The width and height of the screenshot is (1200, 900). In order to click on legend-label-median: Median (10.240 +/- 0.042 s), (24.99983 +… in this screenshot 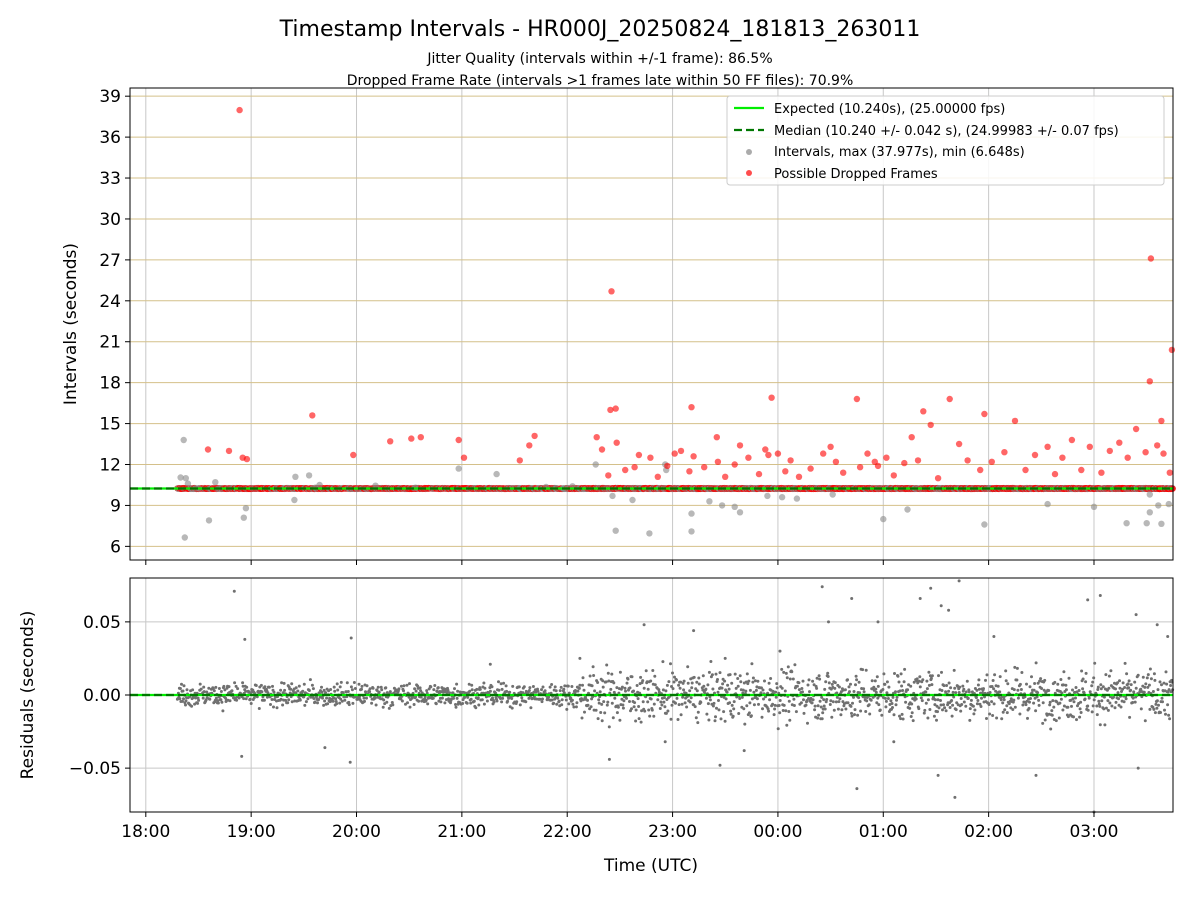, I will do `click(946, 131)`.